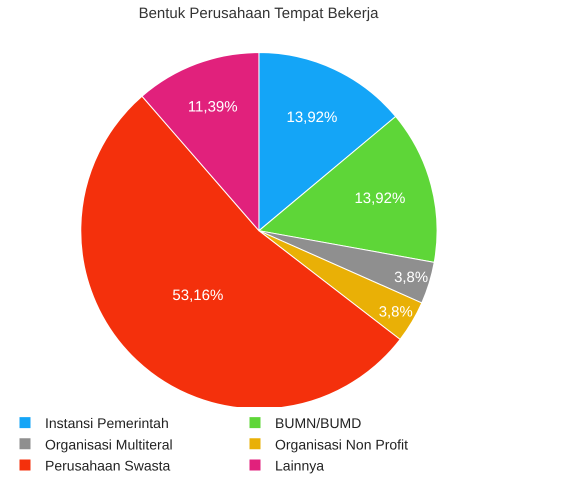 The height and width of the screenshot is (486, 562). What do you see at coordinates (109, 444) in the screenshot?
I see `legend-label: Organisasi Multiteral` at bounding box center [109, 444].